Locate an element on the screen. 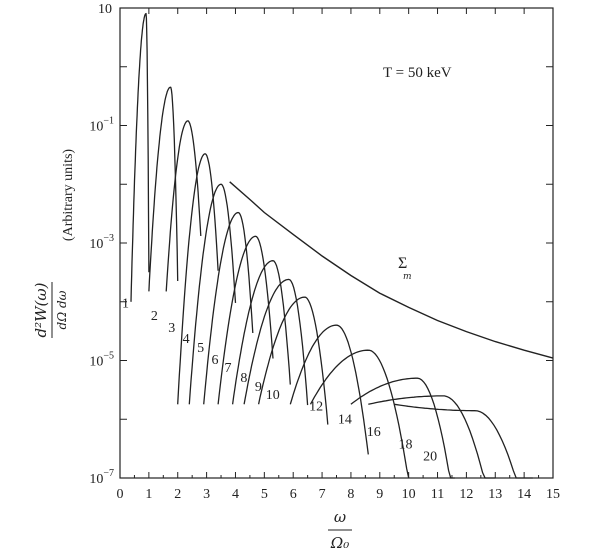 The height and width of the screenshot is (560, 600). x-tick-label: 4 is located at coordinates (235, 494).